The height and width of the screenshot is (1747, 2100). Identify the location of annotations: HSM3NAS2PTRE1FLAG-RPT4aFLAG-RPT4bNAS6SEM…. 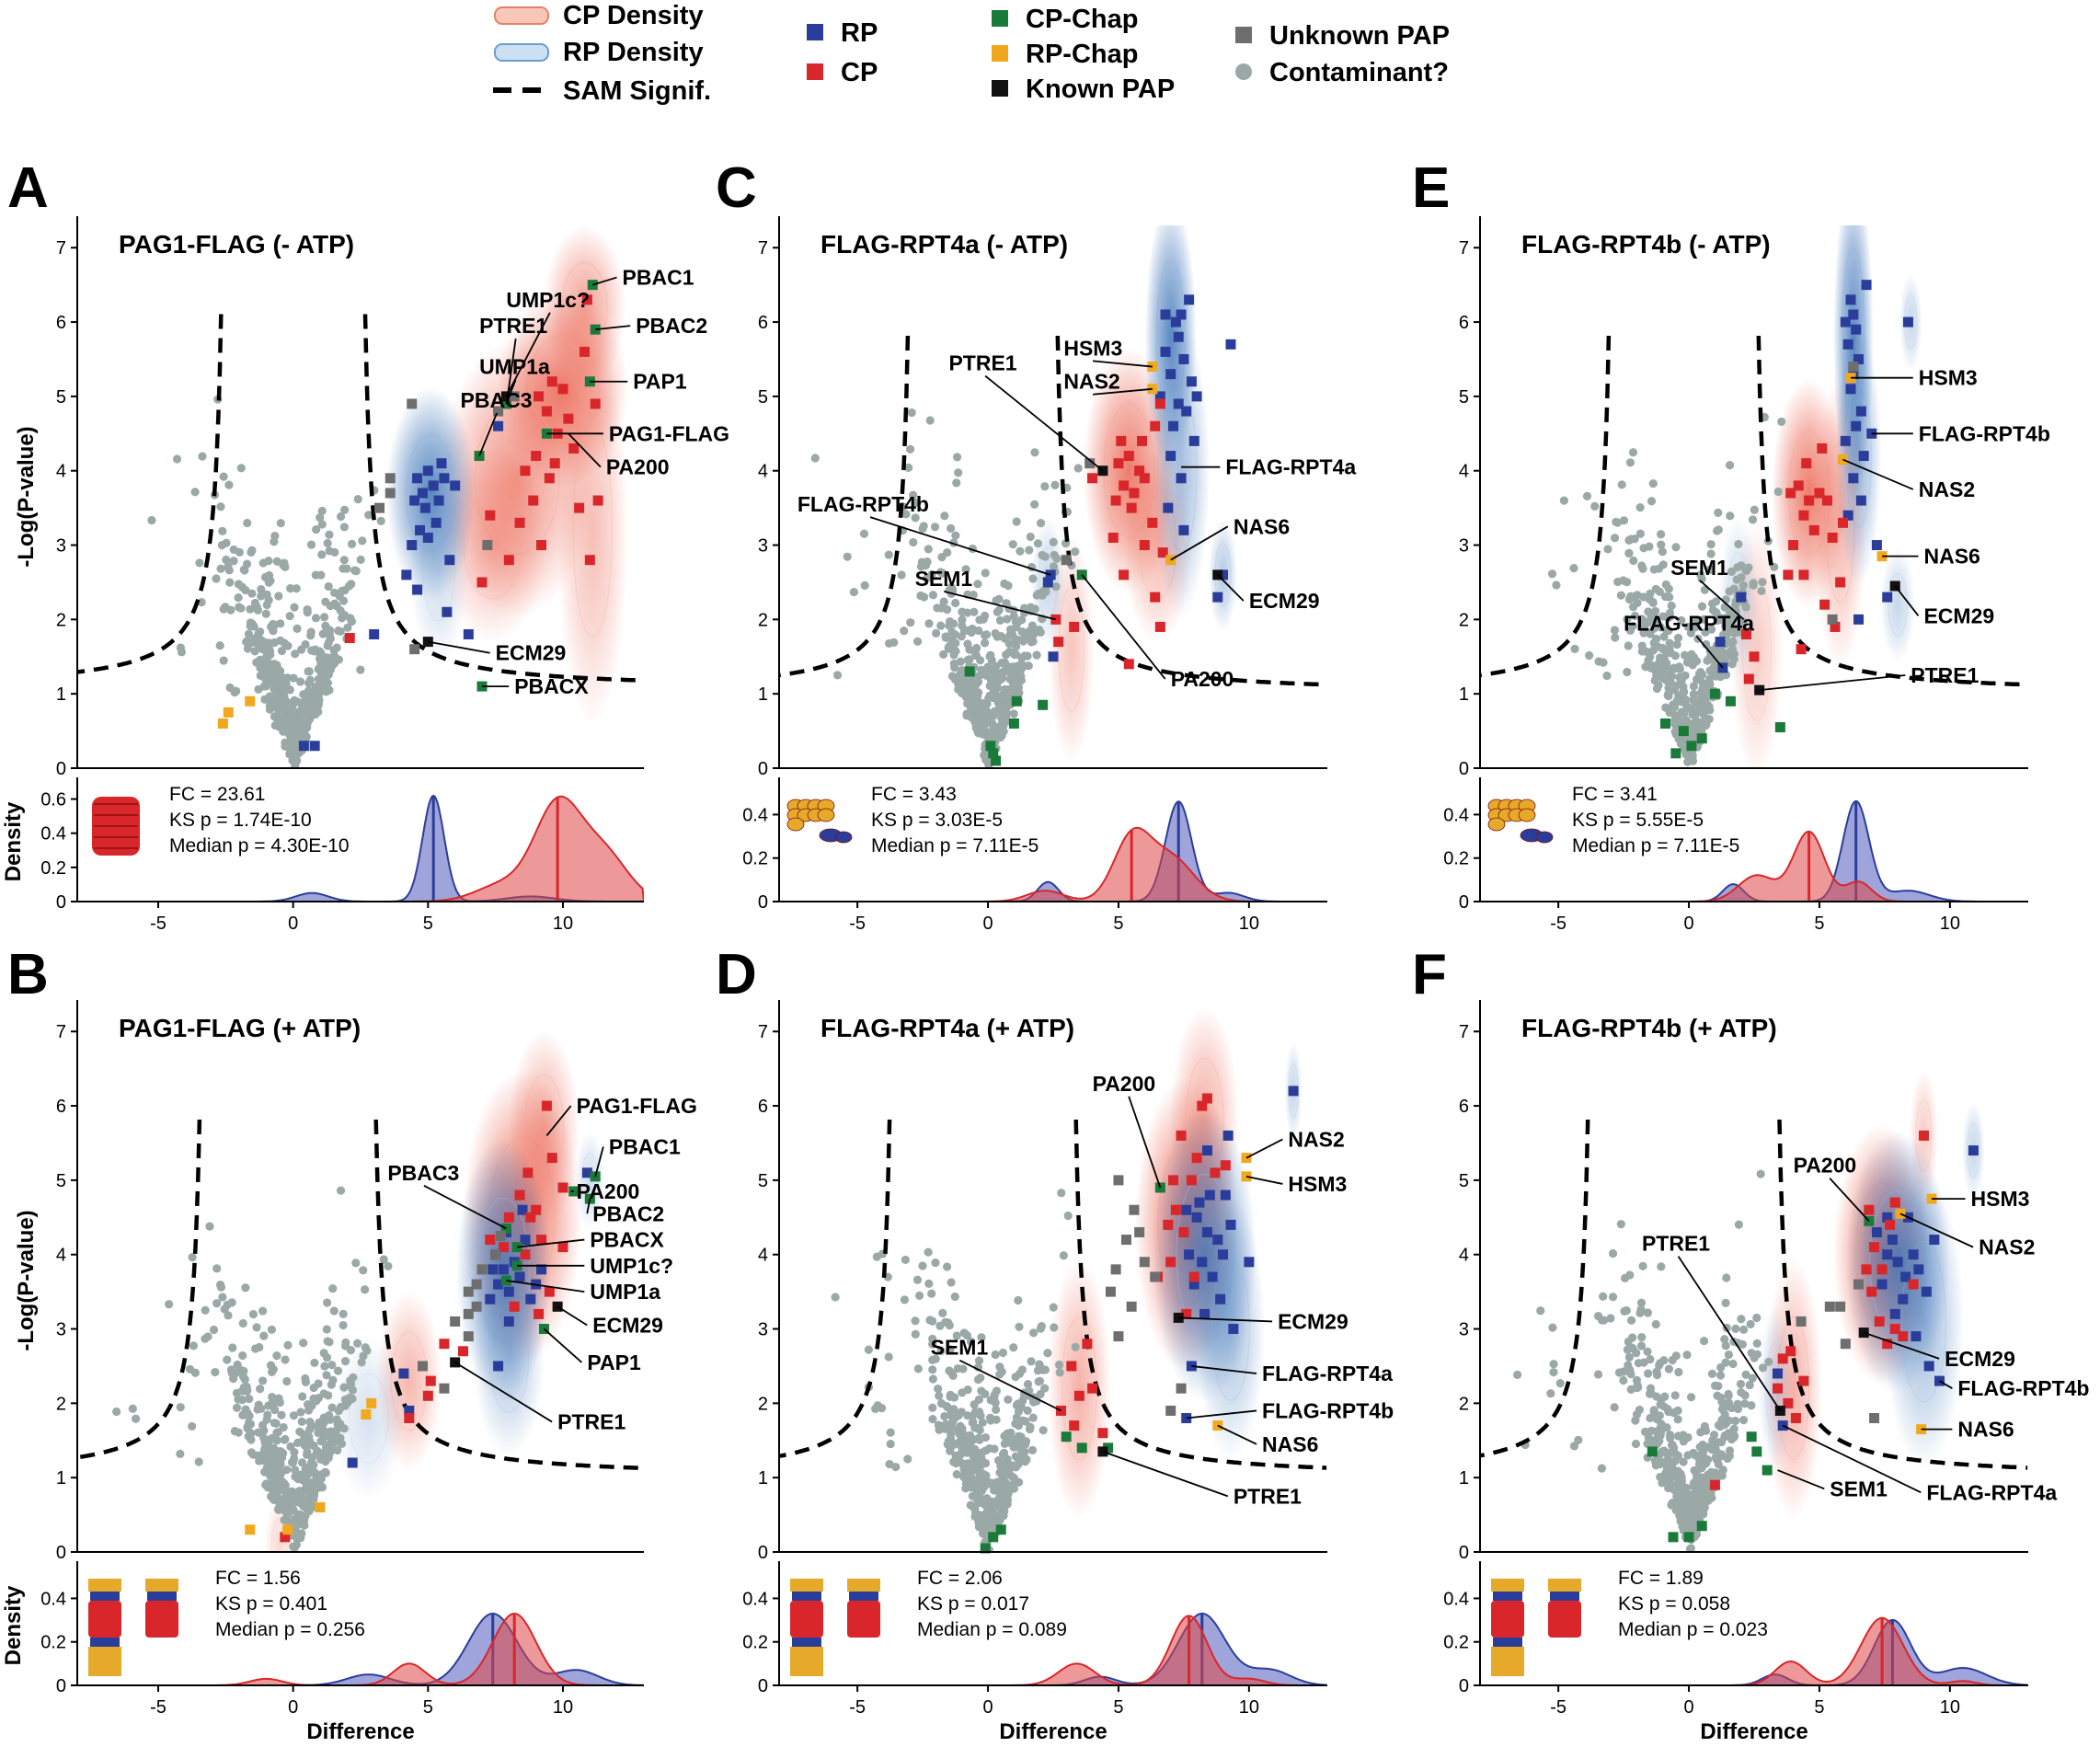
(1077, 513).